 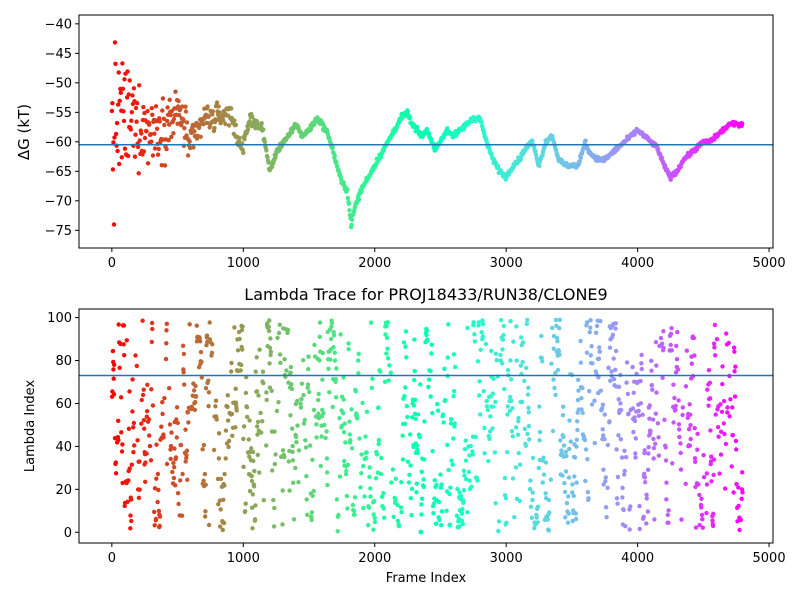 I want to click on y-tick-label: −65, so click(x=58, y=172).